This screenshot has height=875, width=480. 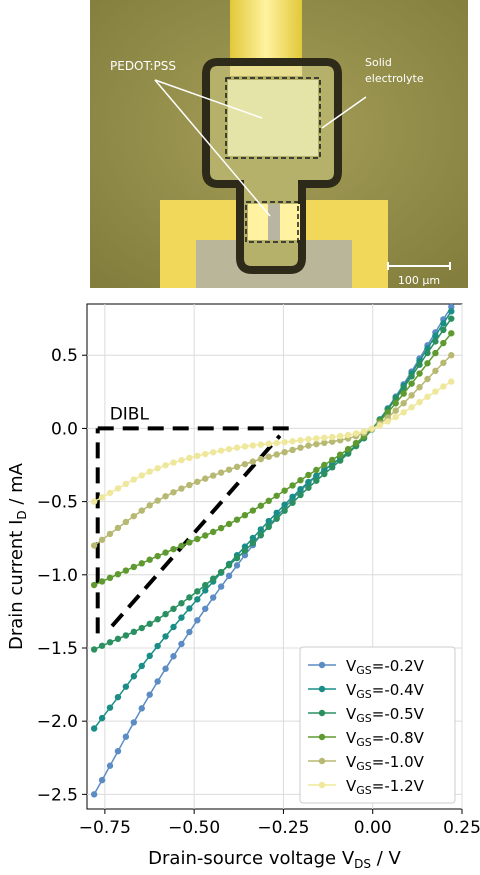 What do you see at coordinates (385, 787) in the screenshot?
I see `legend-entry: VGS=-1.2V` at bounding box center [385, 787].